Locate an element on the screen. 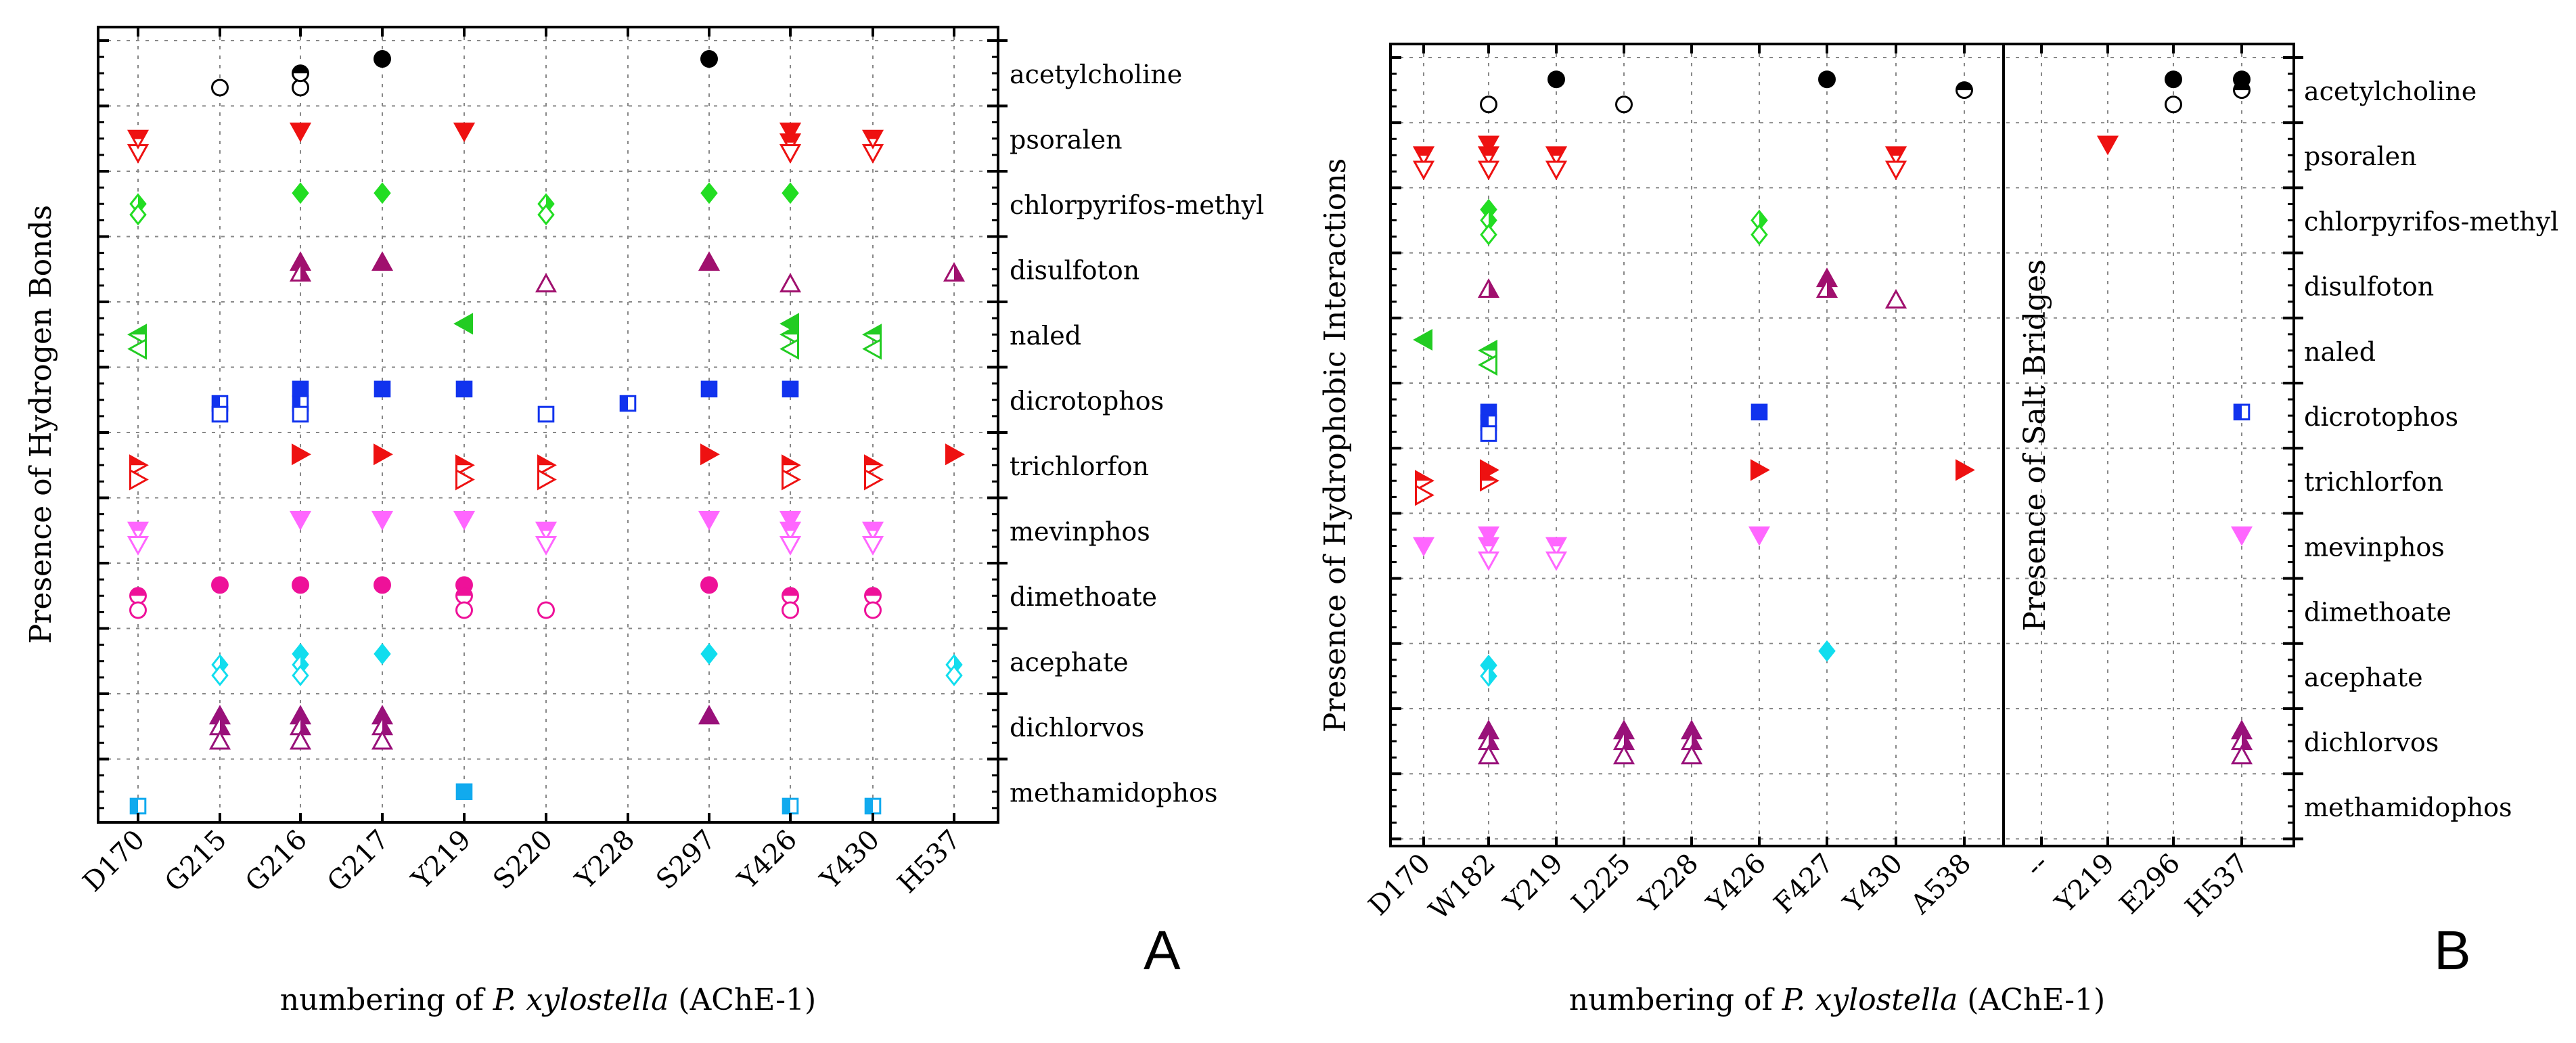 Image resolution: width=2576 pixels, height=1043 pixels. ligand-label-methamidophos: methamidophos is located at coordinates (2408, 807).